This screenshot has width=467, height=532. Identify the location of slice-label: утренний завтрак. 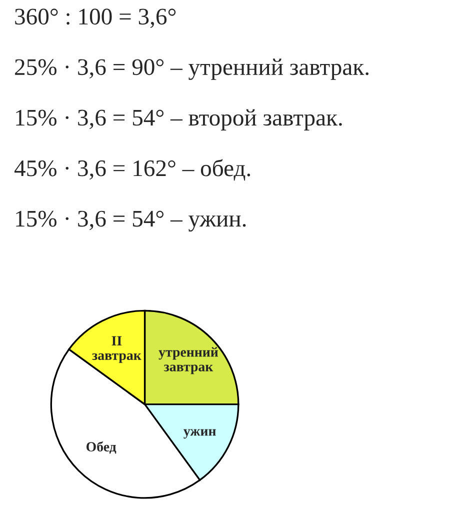
(188, 360).